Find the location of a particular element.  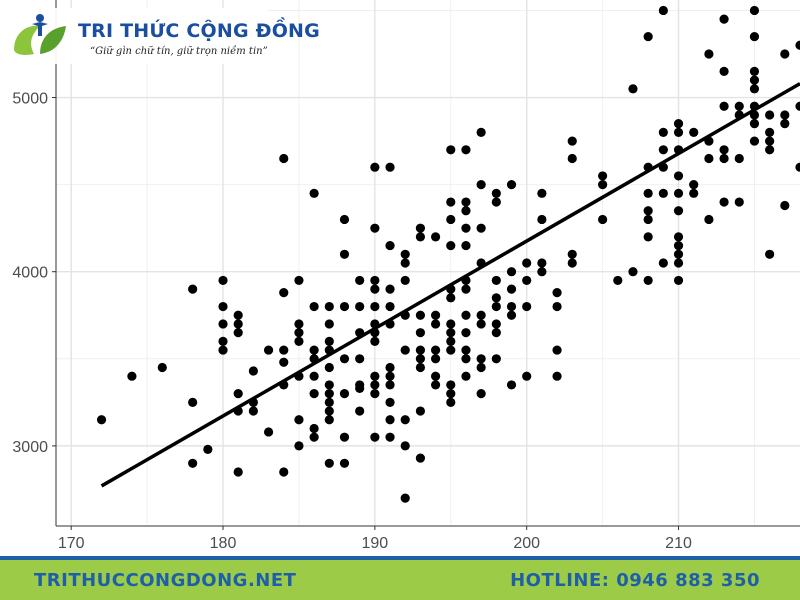

website-link: TRITHUCCONGDONG.NET is located at coordinates (165, 580).